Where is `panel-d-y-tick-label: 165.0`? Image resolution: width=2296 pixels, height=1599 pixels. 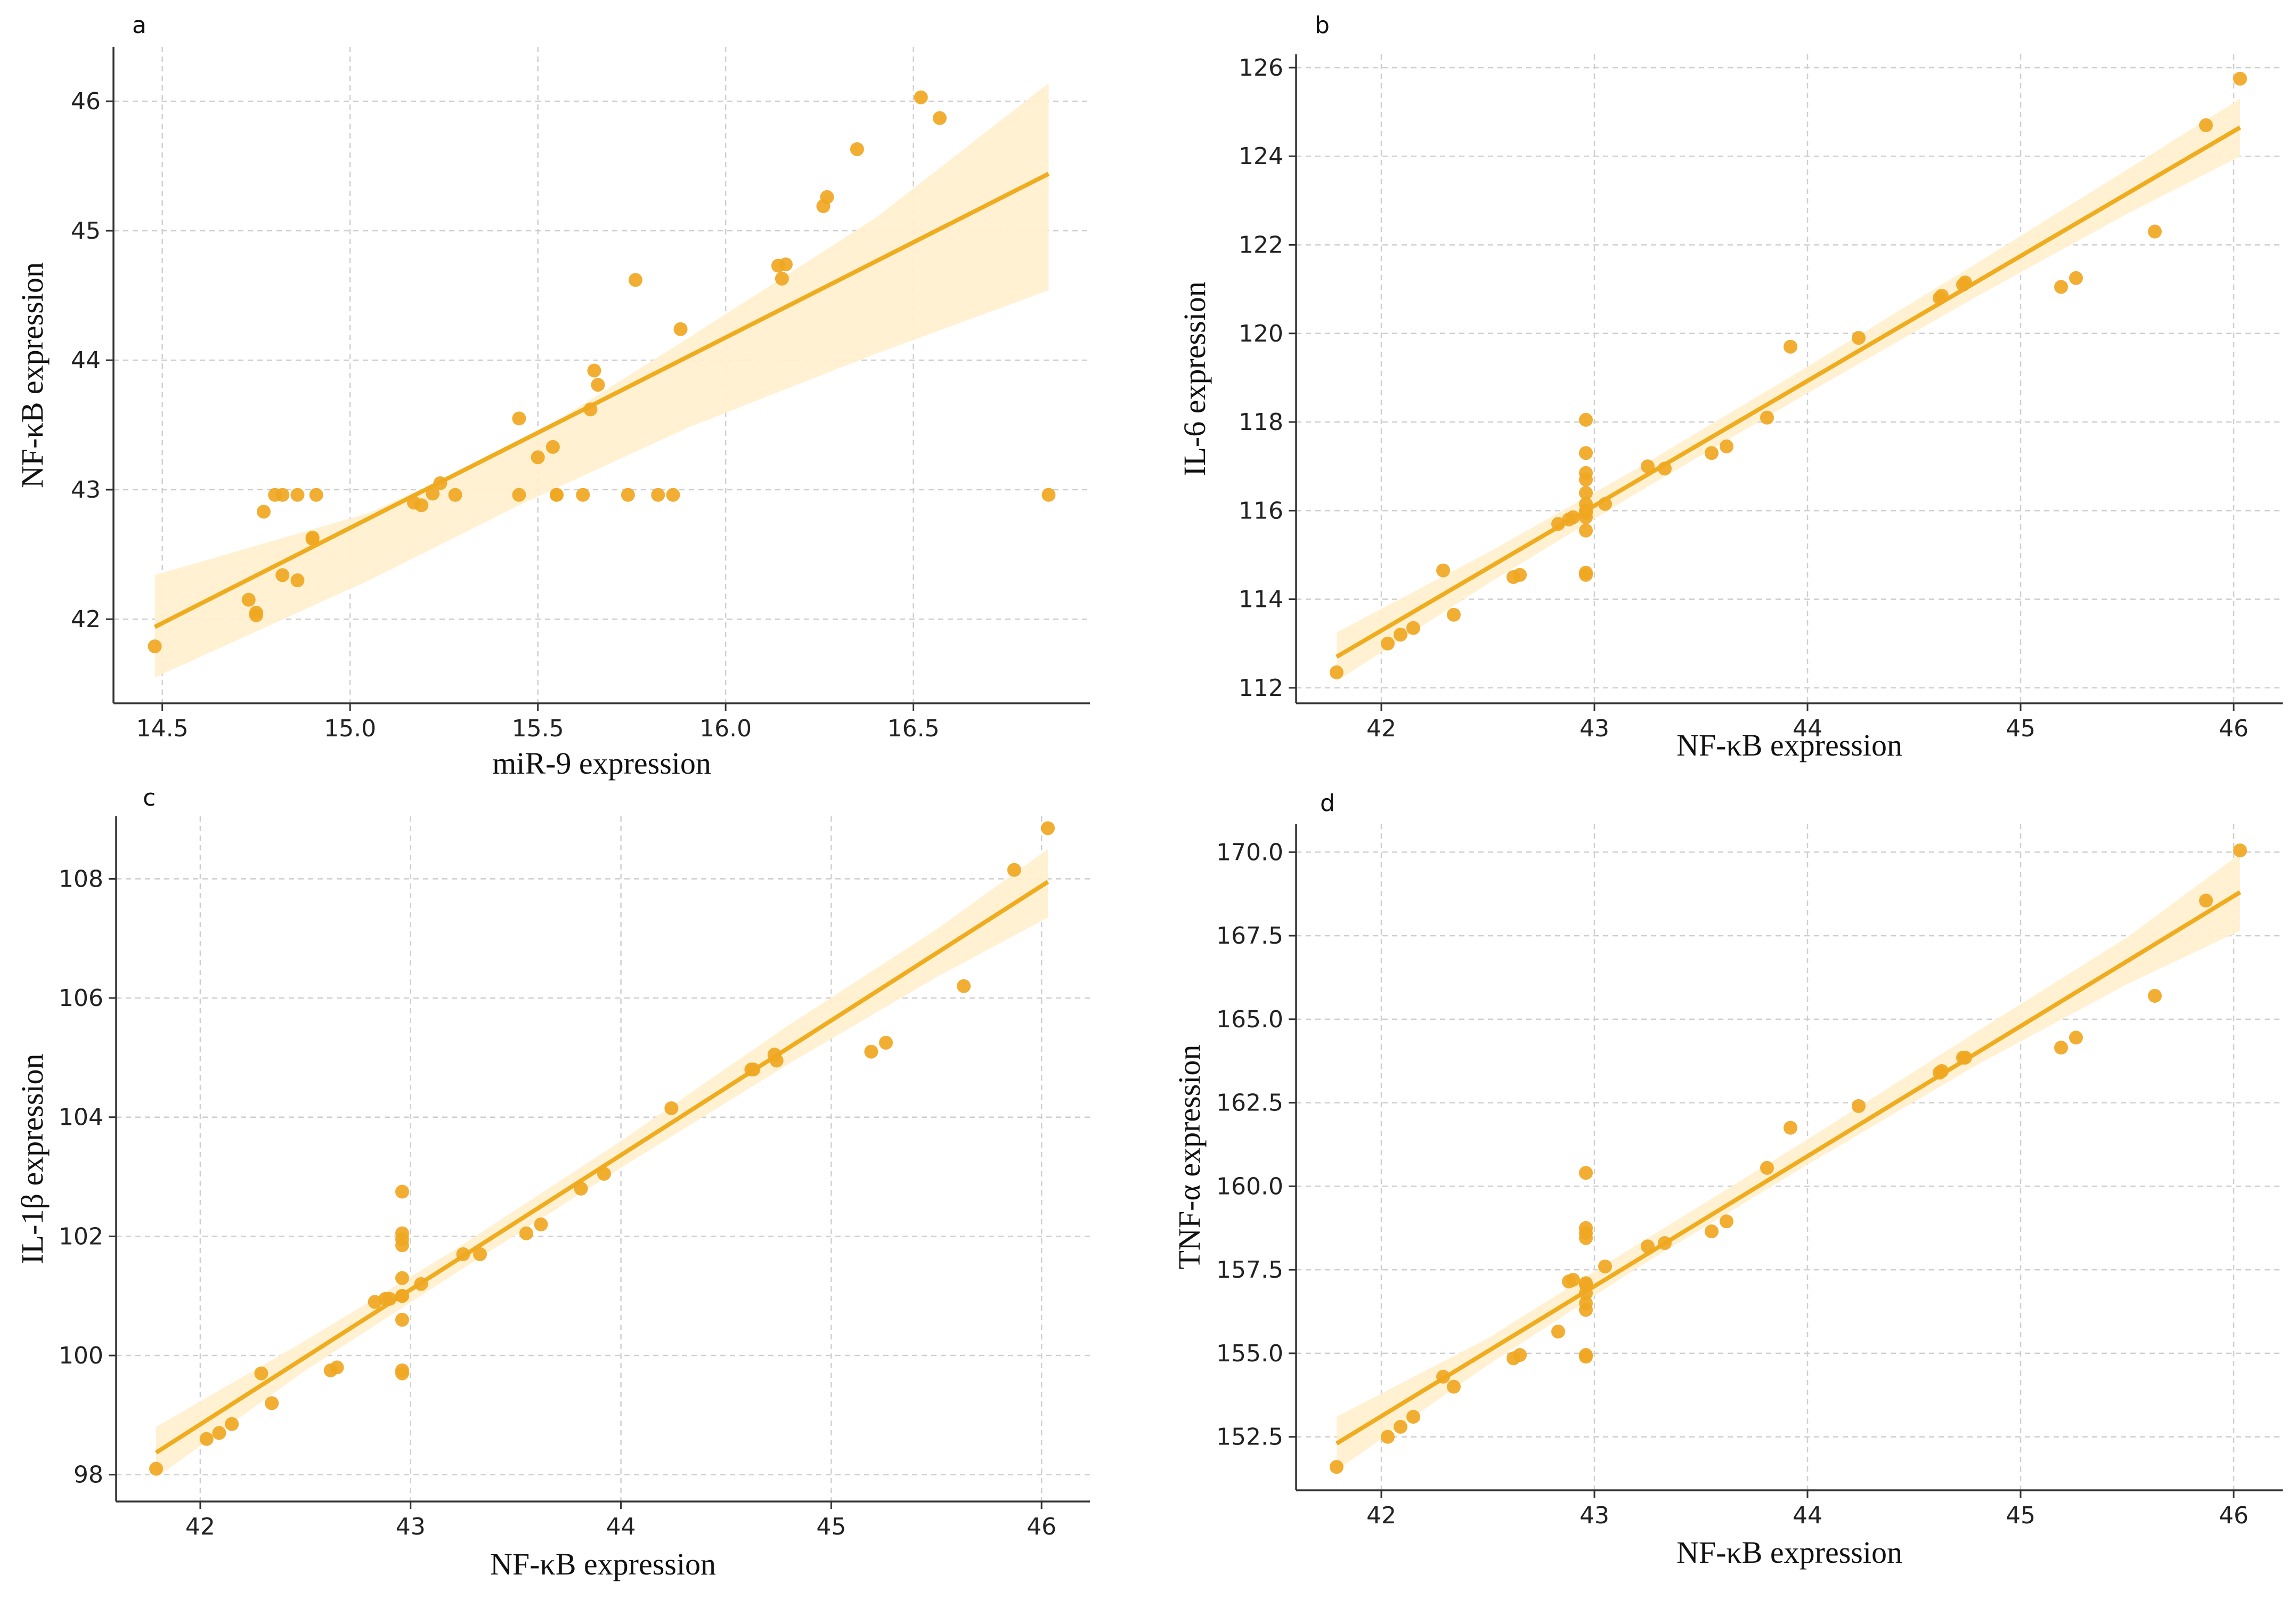
panel-d-y-tick-label: 165.0 is located at coordinates (1249, 1019).